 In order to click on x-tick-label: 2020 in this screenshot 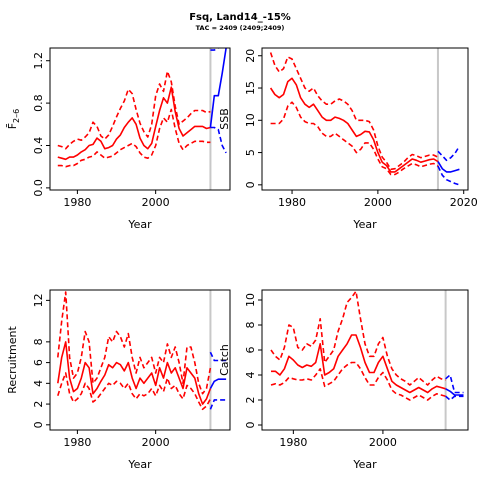, I will do `click(464, 202)`.